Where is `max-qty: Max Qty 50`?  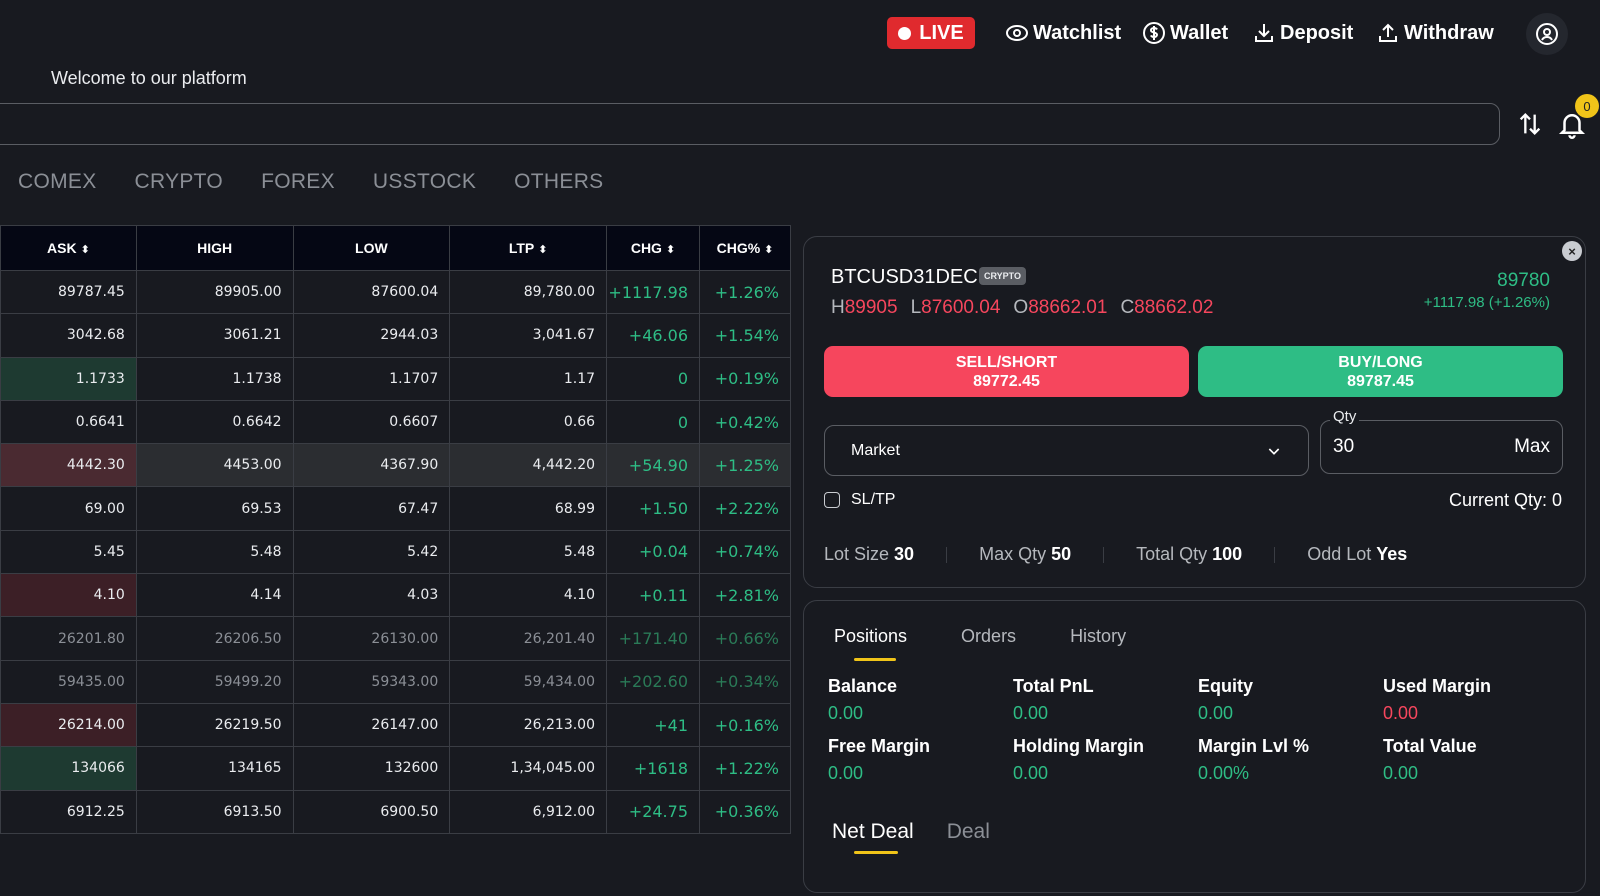
max-qty: Max Qty 50 is located at coordinates (1025, 554).